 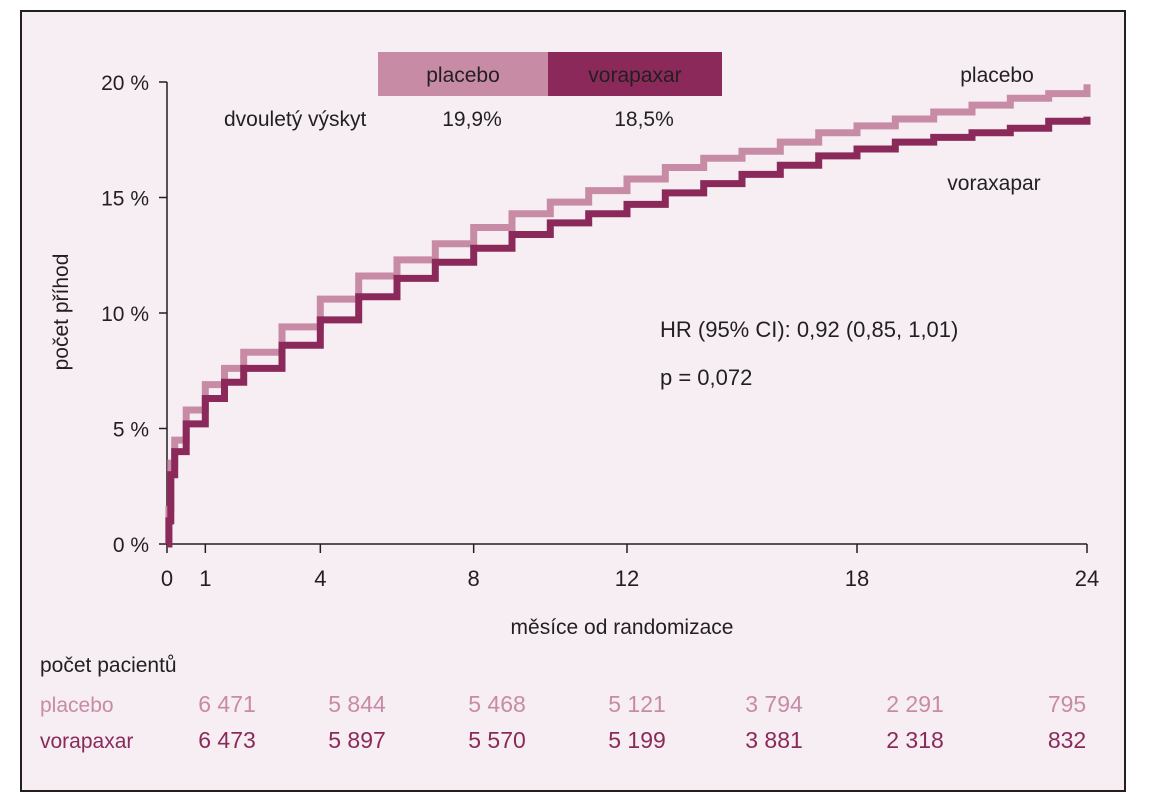 What do you see at coordinates (627, 578) in the screenshot?
I see `x-tick-label: 12` at bounding box center [627, 578].